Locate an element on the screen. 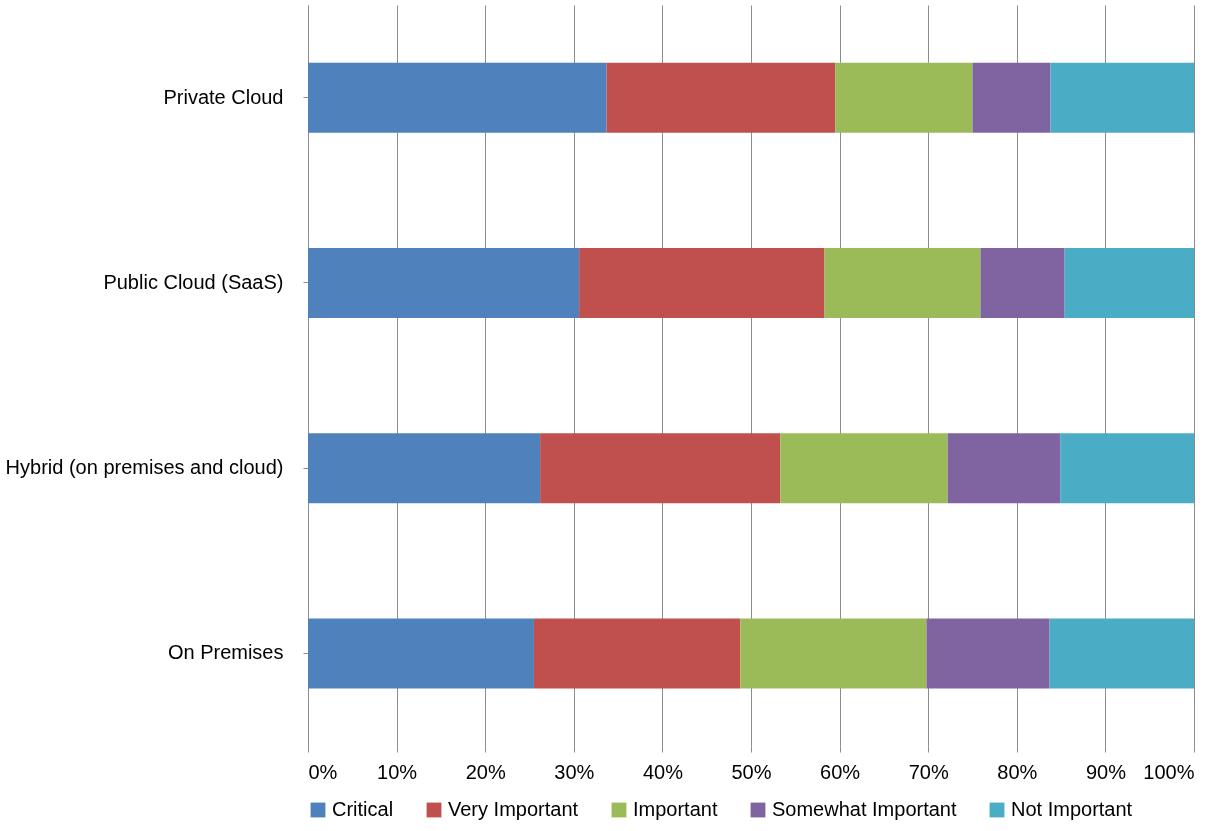 The width and height of the screenshot is (1212, 831). x-tick-label: 0% is located at coordinates (323, 771).